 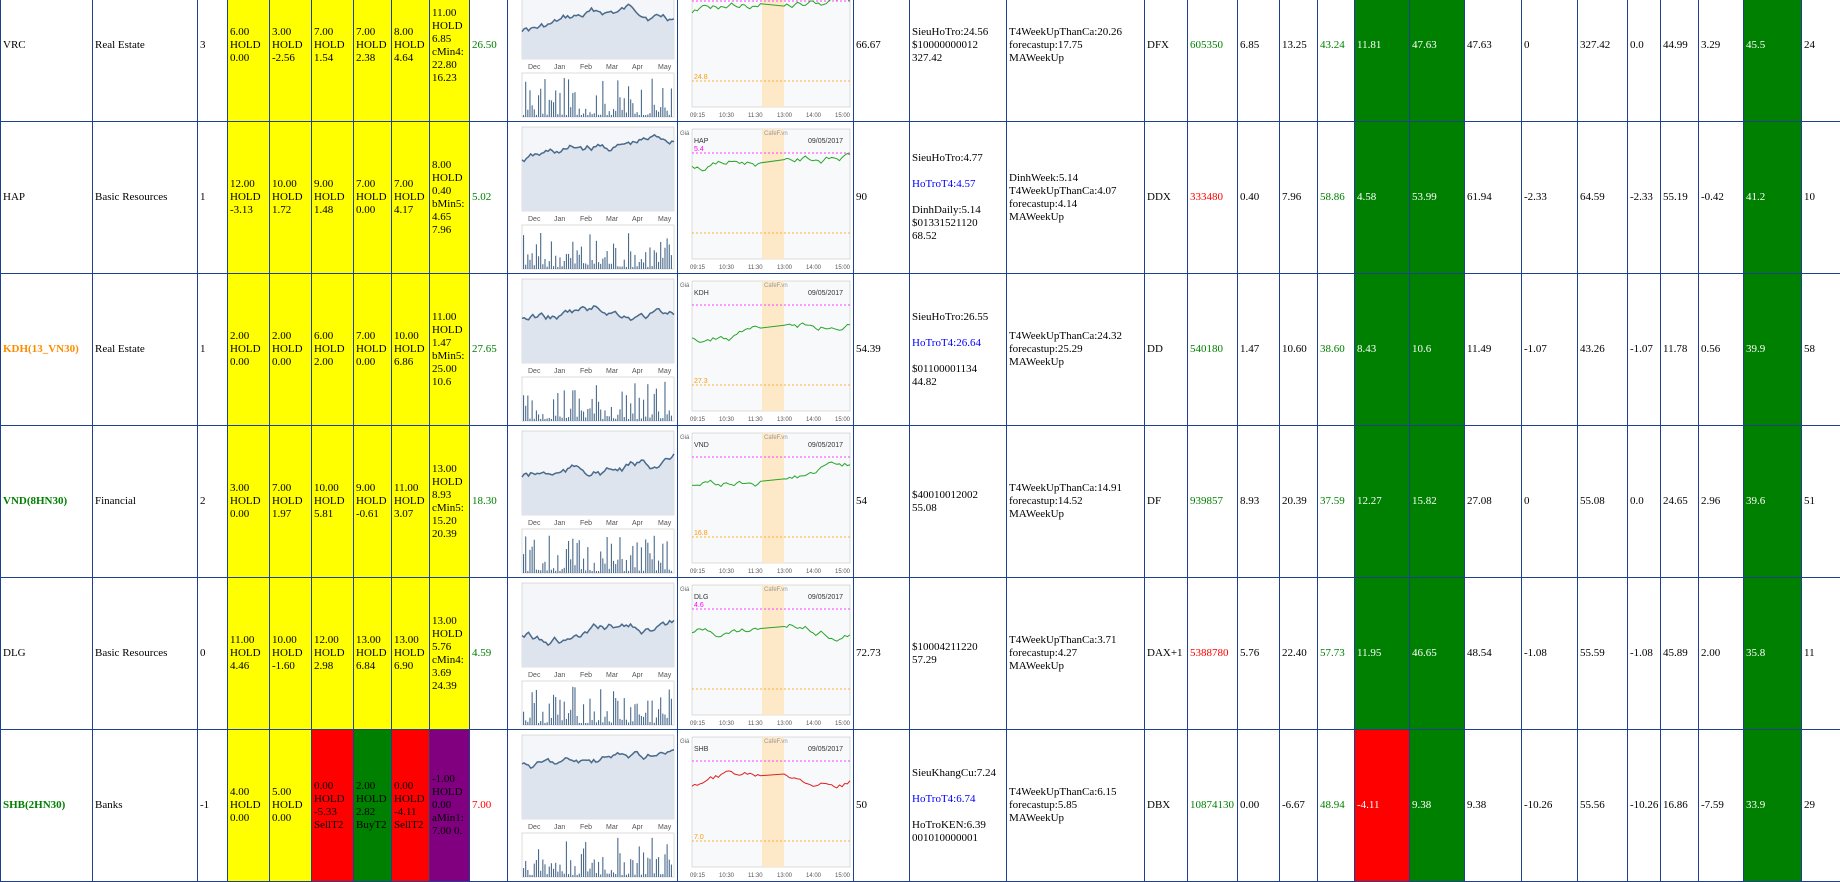 What do you see at coordinates (958, 343) in the screenshot?
I see `cell-line: HoTroT4:26.64` at bounding box center [958, 343].